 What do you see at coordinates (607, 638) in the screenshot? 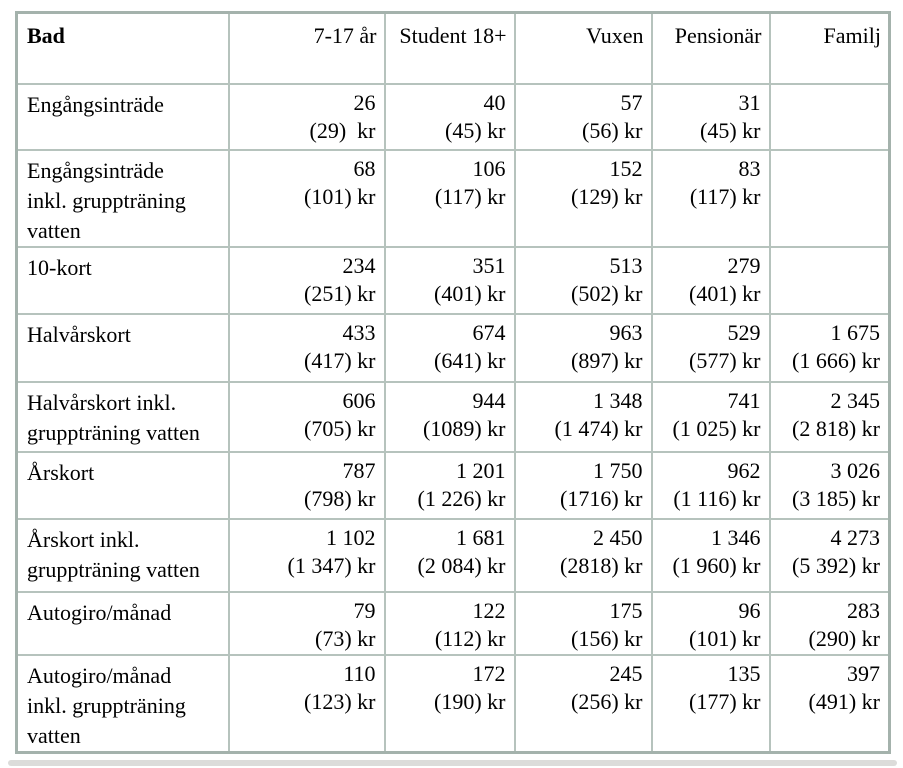
I see `price-previous: (156) kr` at bounding box center [607, 638].